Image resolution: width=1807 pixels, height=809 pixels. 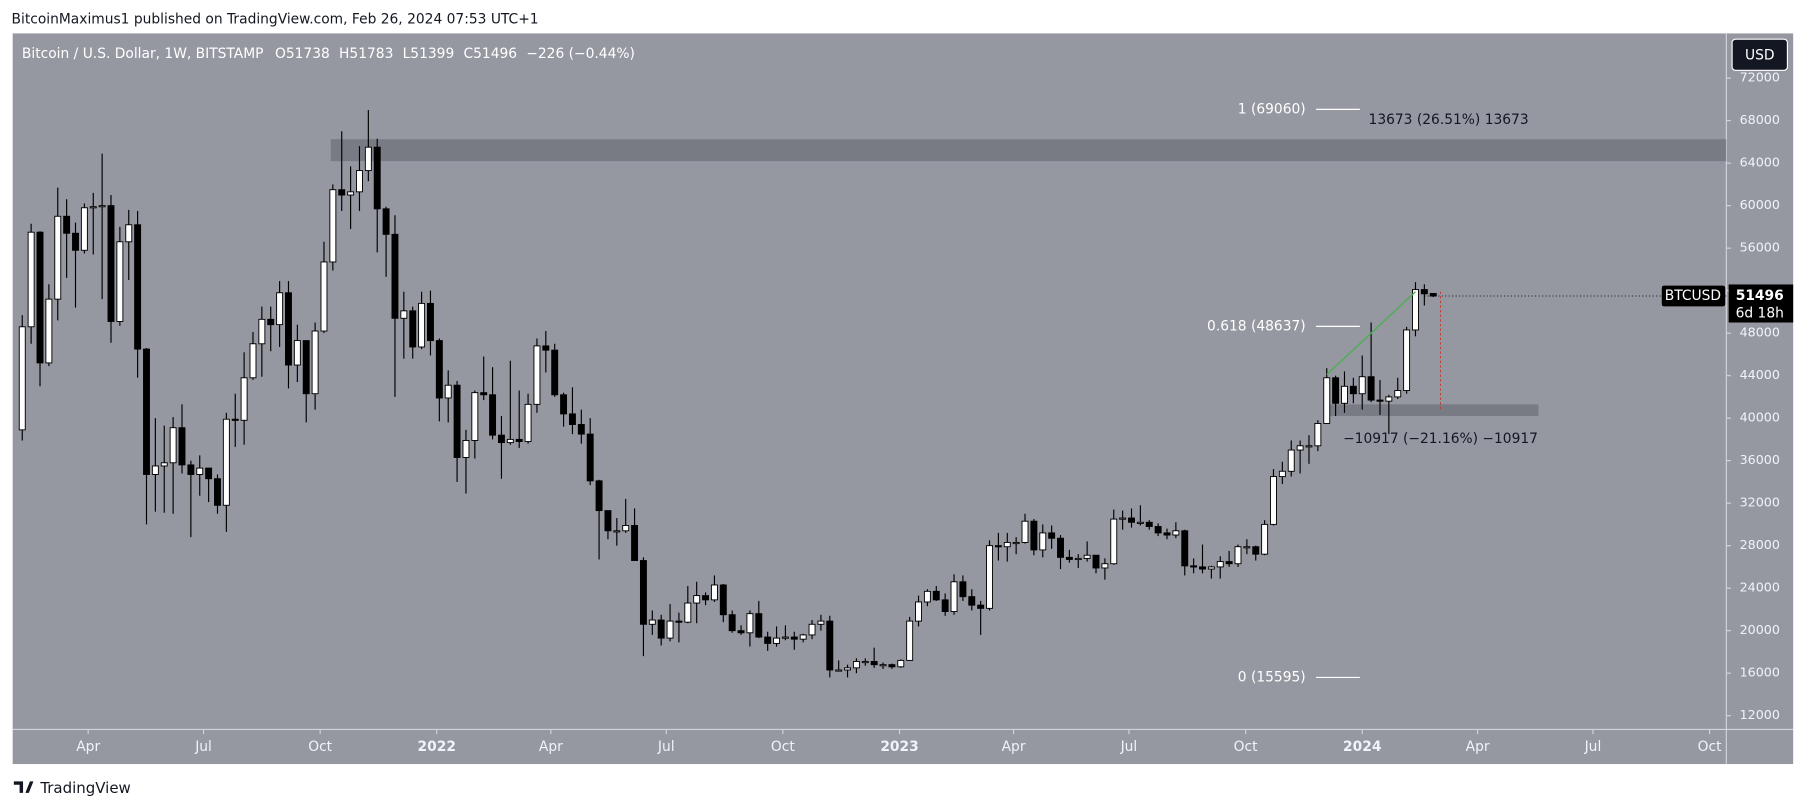 I want to click on y-tick-label: 68000, so click(x=1760, y=119).